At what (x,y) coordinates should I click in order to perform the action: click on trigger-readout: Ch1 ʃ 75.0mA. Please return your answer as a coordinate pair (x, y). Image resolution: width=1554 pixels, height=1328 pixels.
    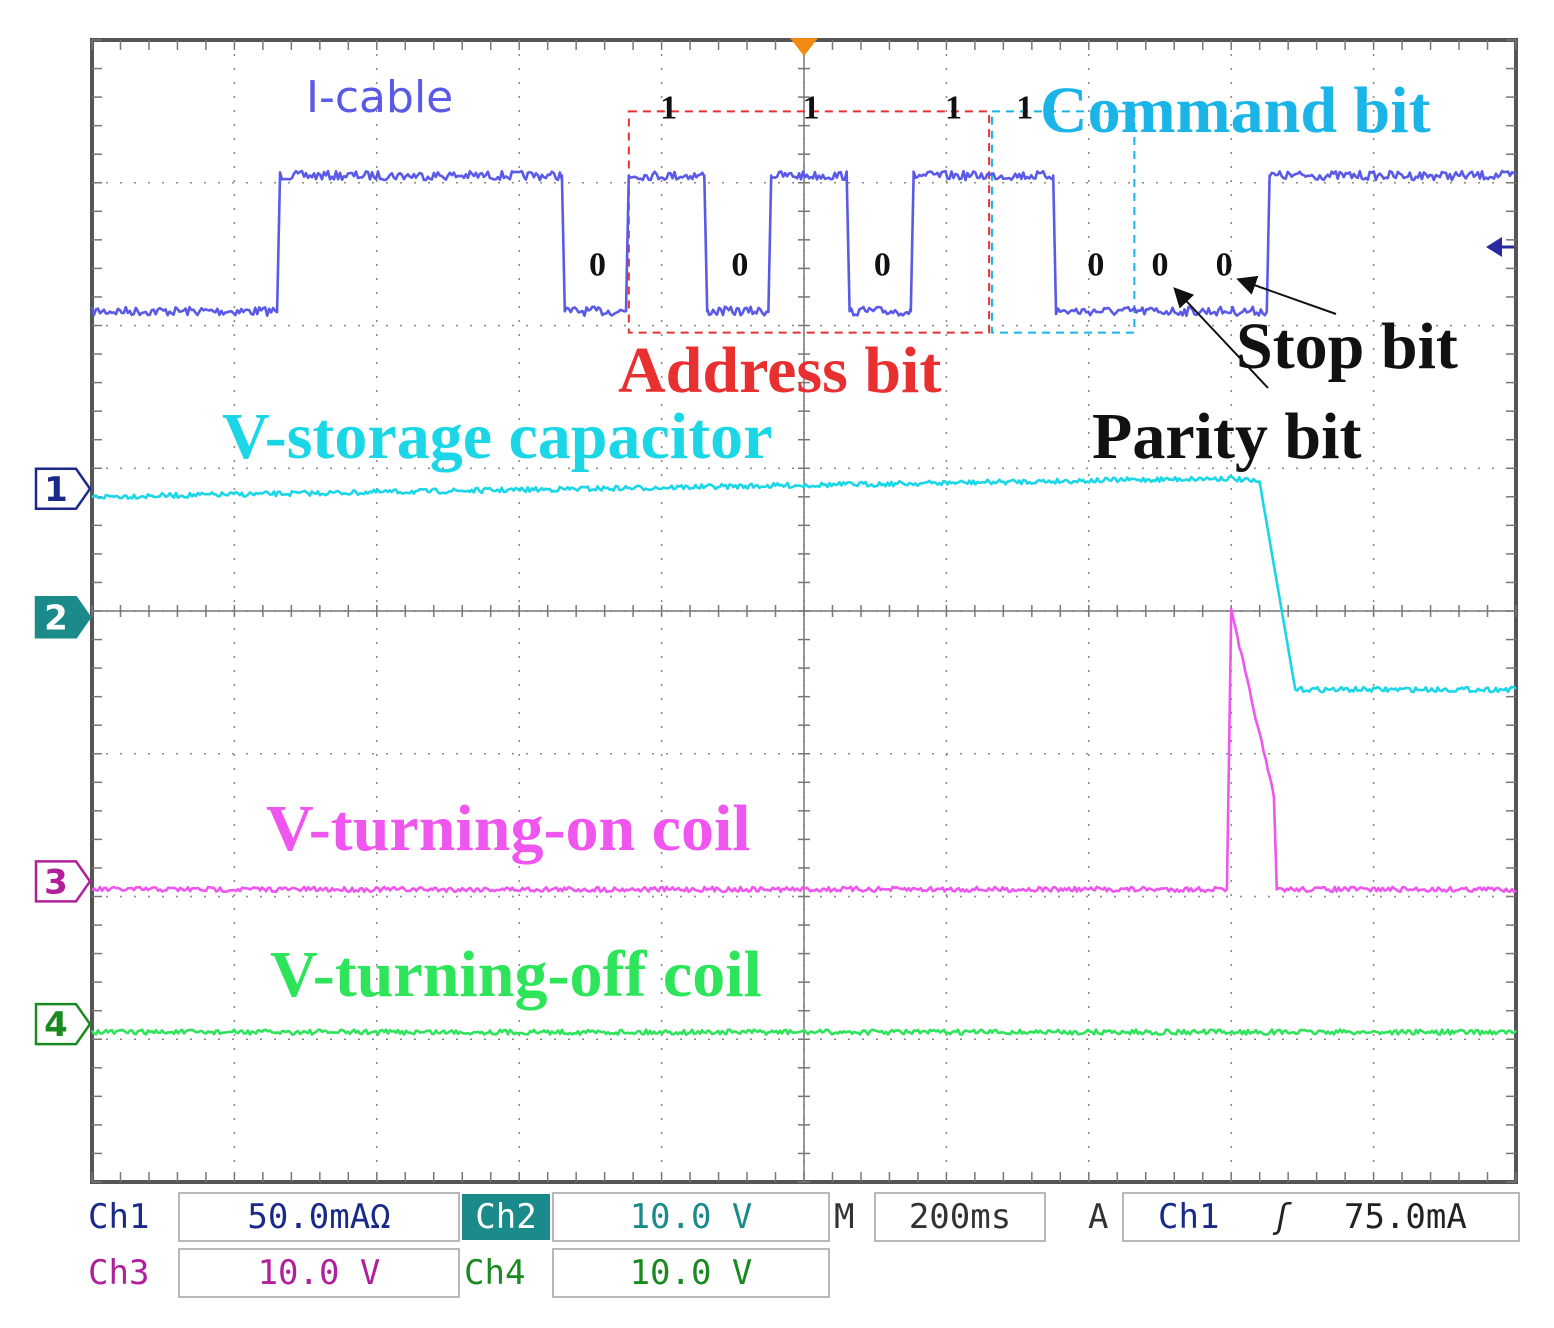
    Looking at the image, I should click on (1321, 1217).